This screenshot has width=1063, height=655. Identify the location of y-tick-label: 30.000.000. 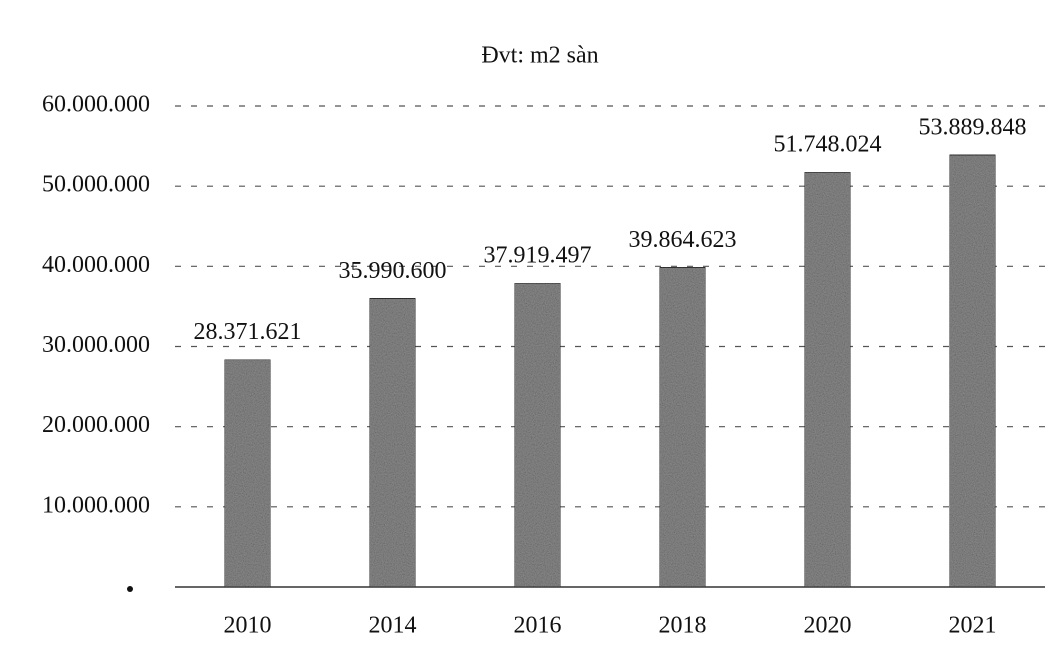
(96, 345).